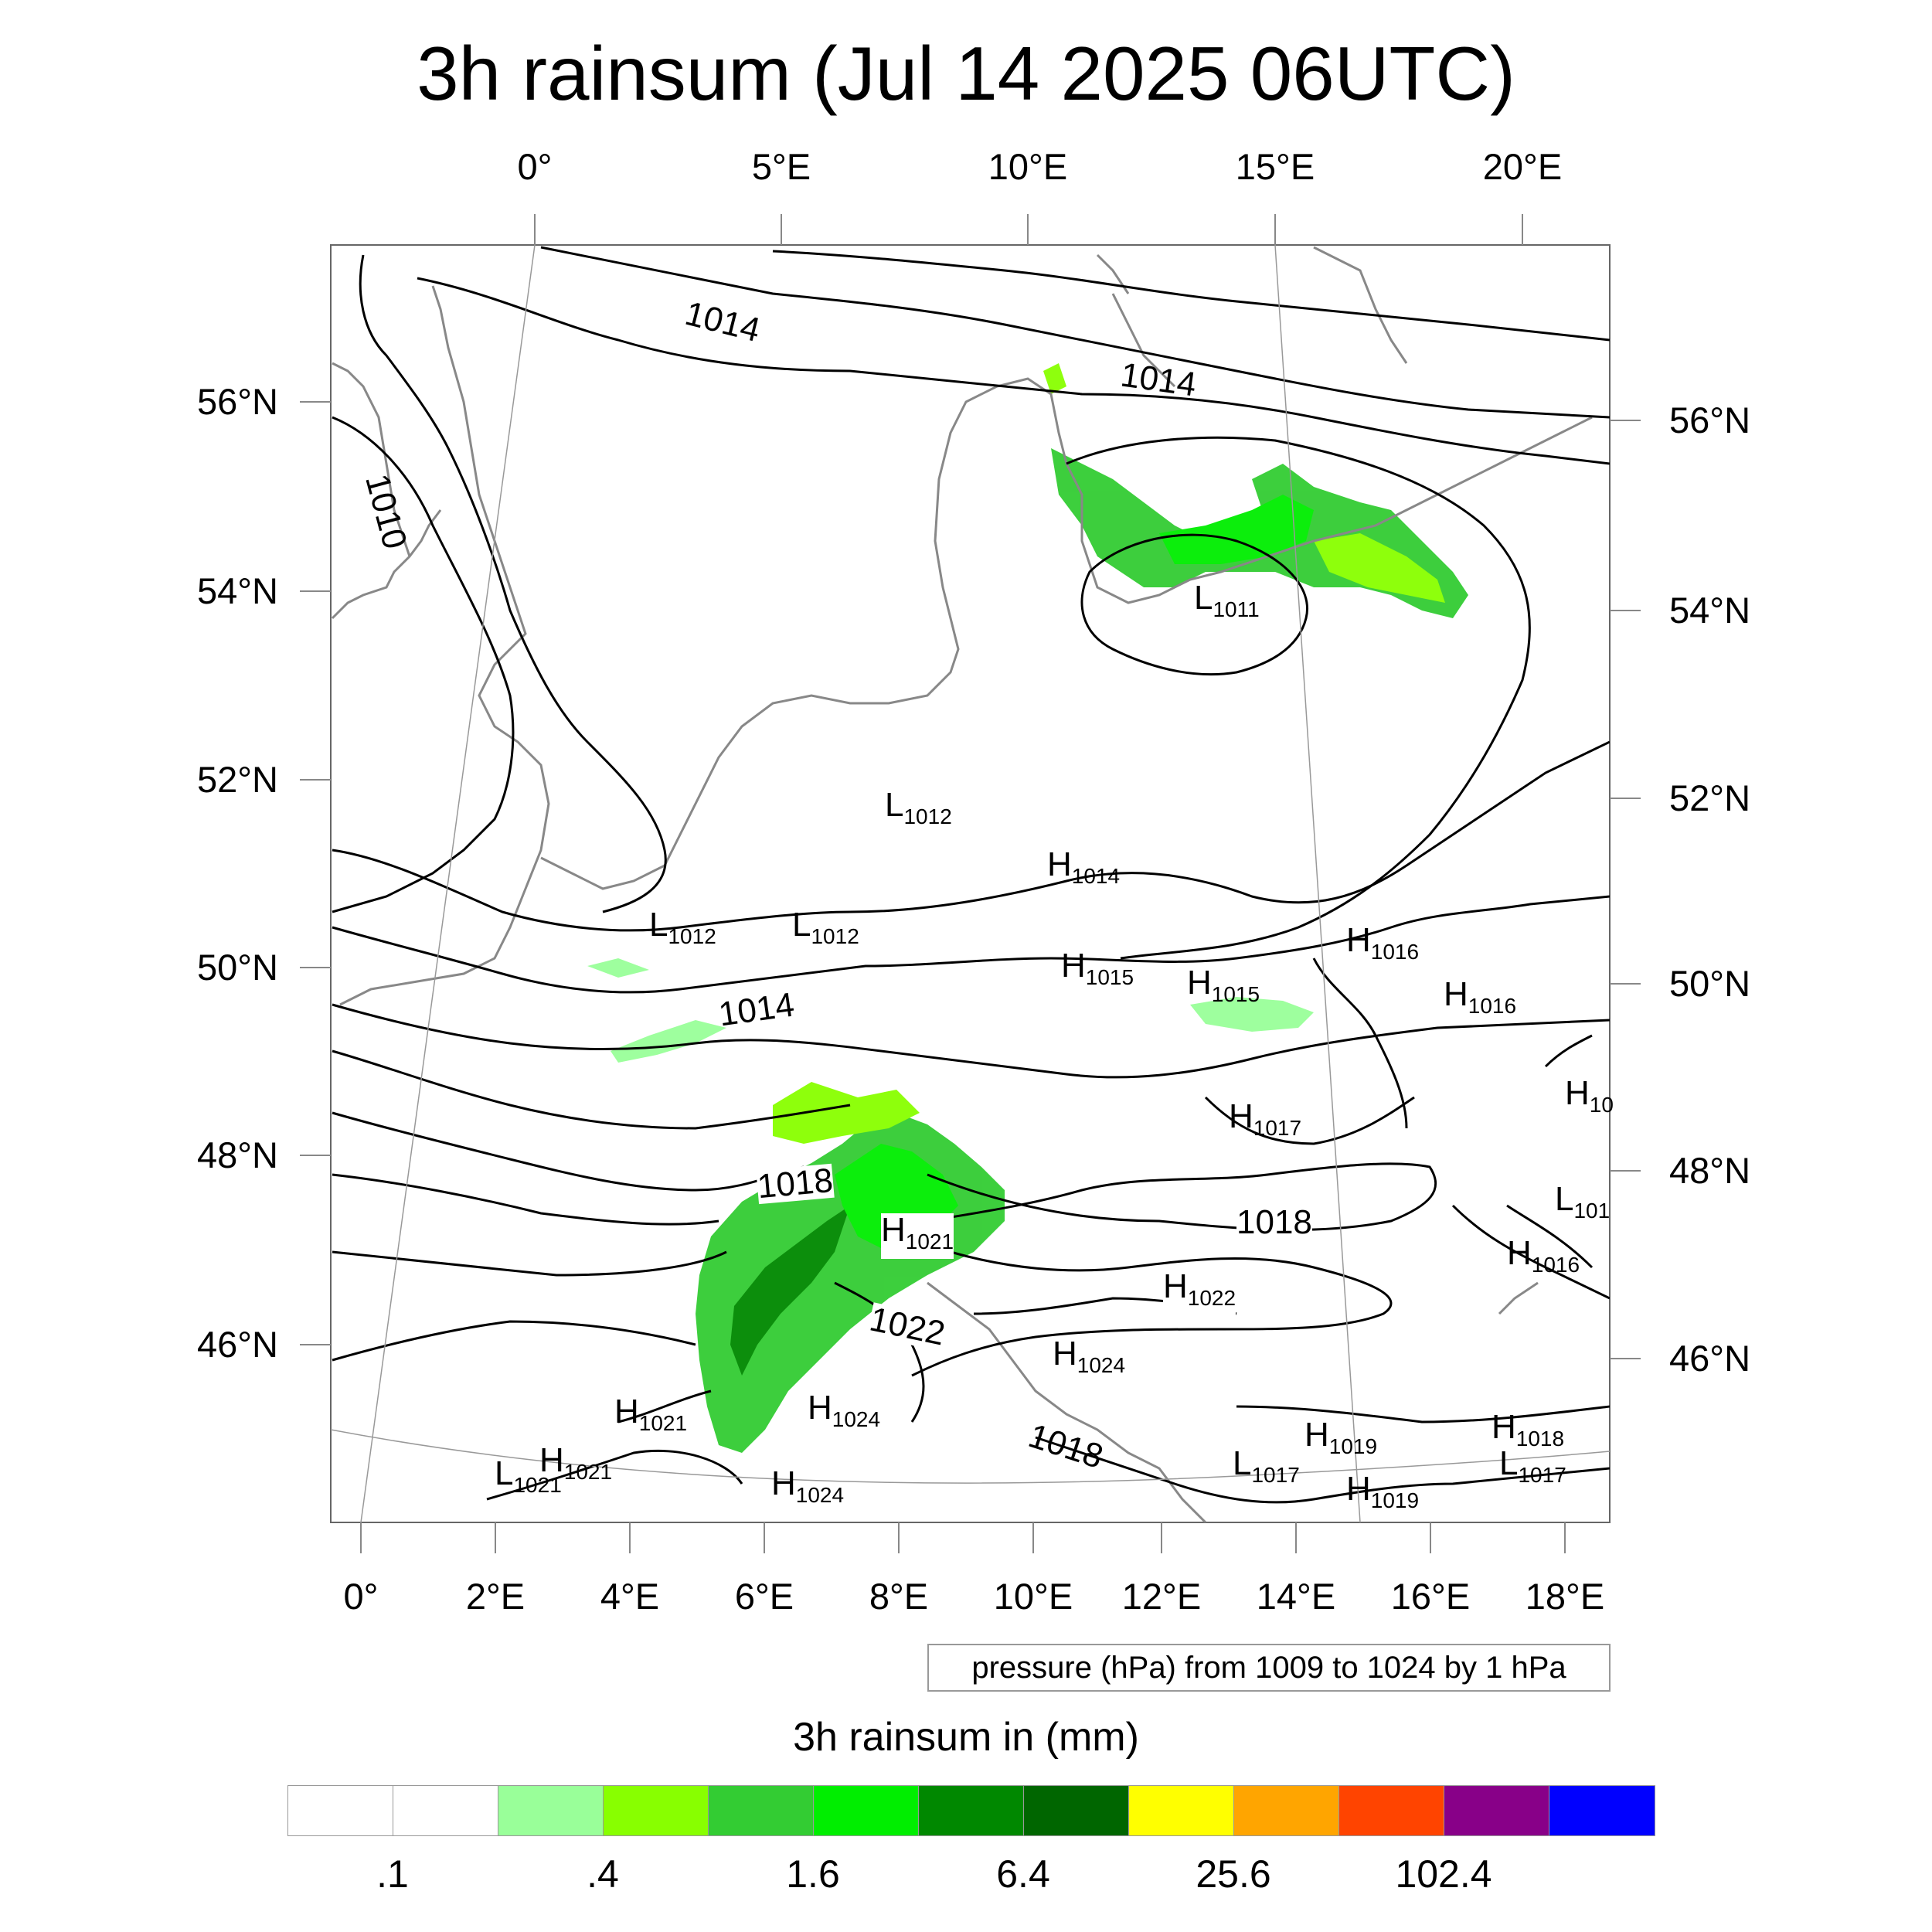  I want to click on pressure-center-label: H1022, so click(1199, 1292).